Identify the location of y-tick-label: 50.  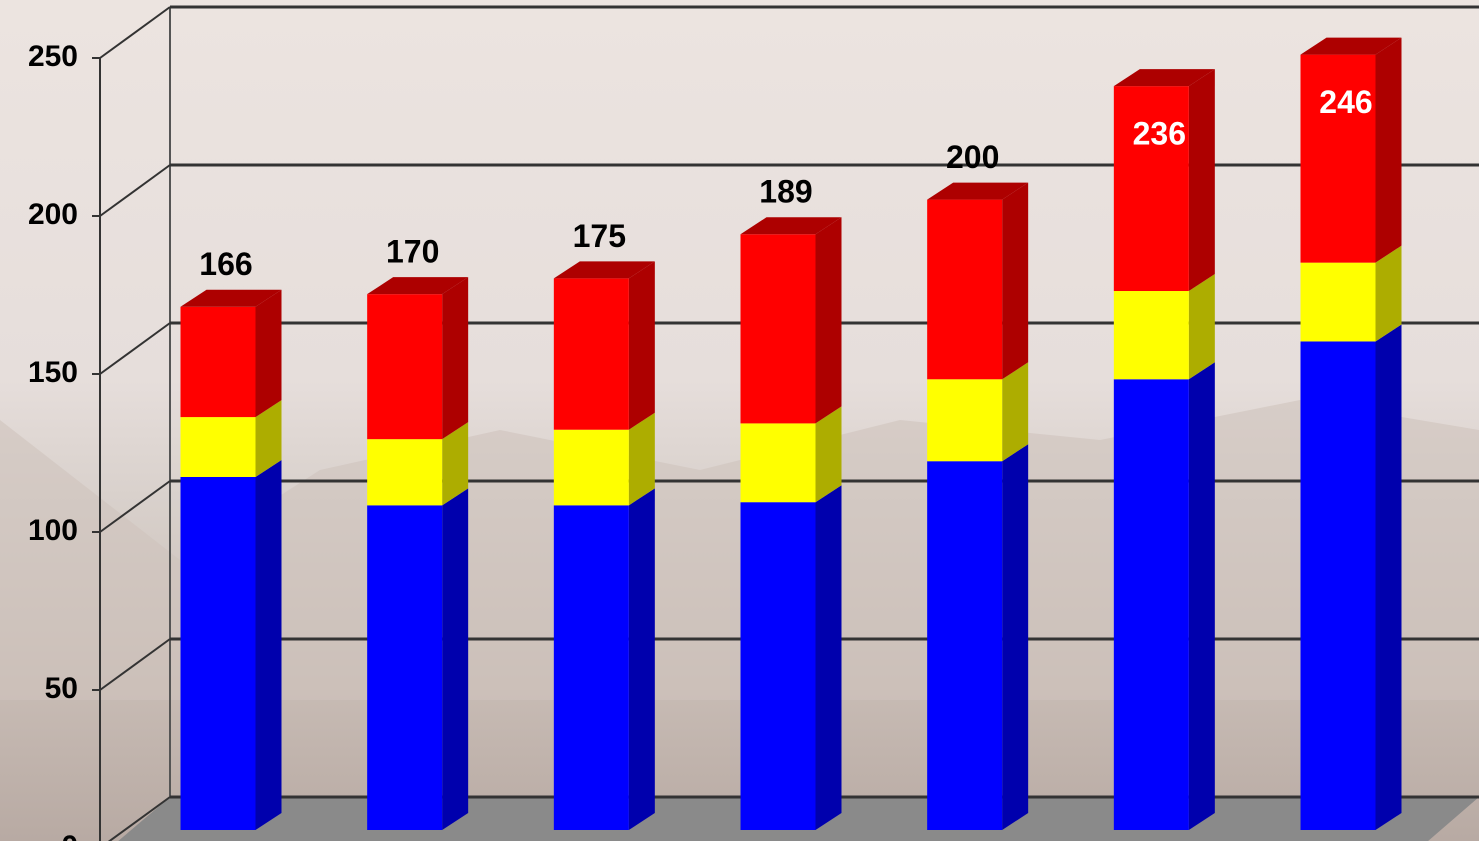
(61, 688).